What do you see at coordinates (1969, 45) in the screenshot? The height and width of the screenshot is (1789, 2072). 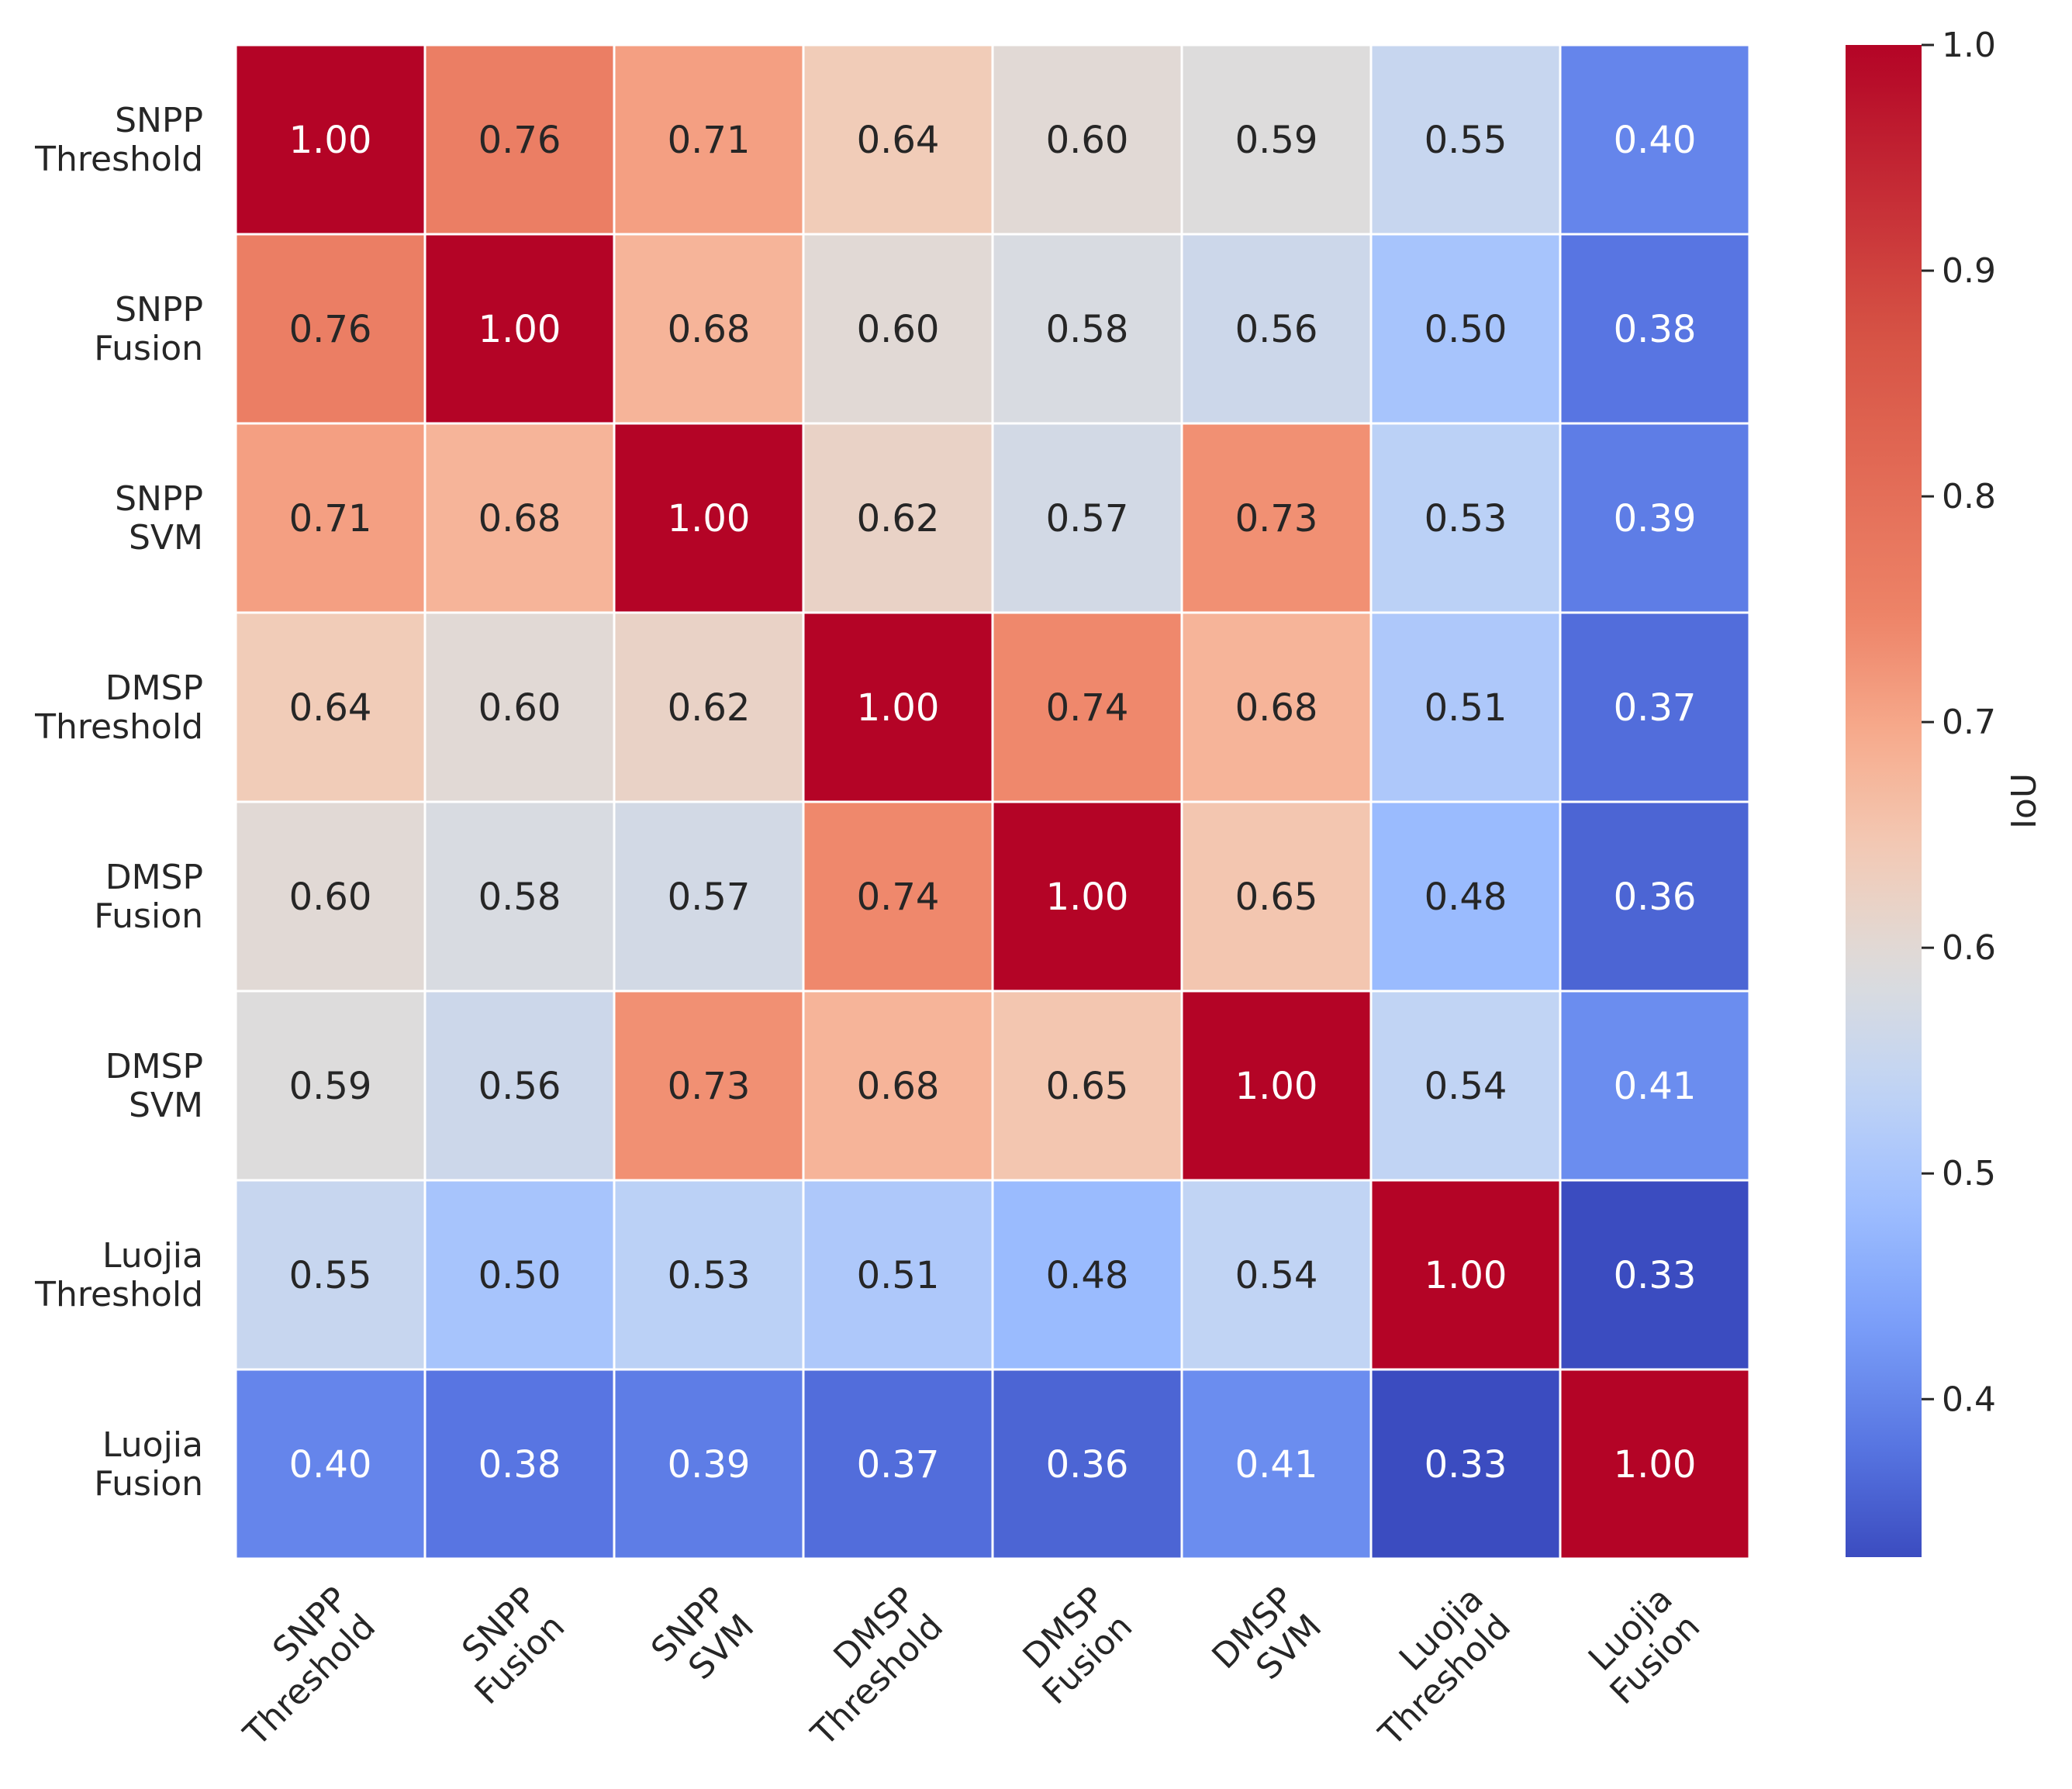 I see `colorbar-tick-label: 1.0` at bounding box center [1969, 45].